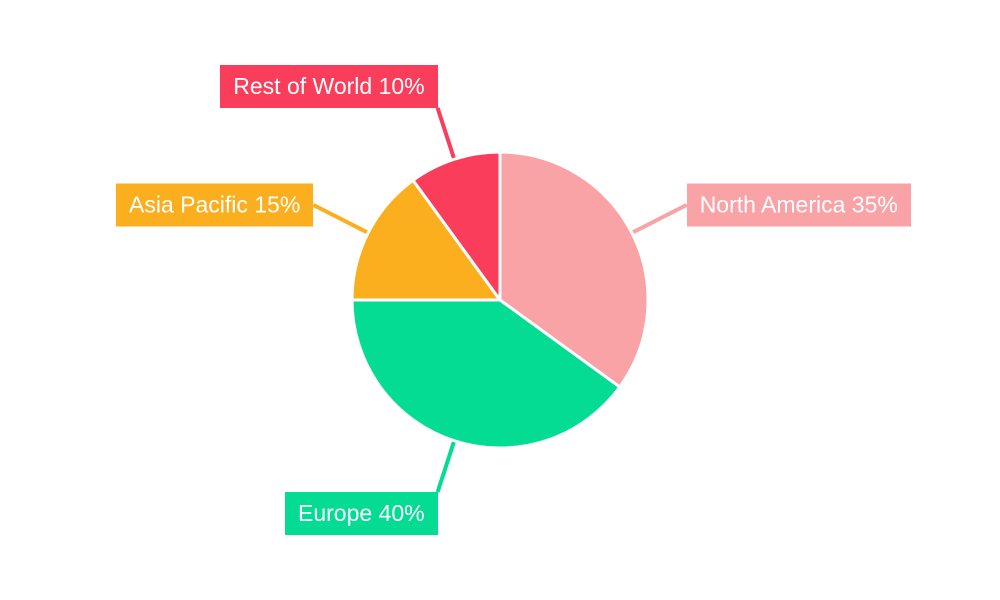 The height and width of the screenshot is (600, 1000). Describe the element at coordinates (446, 466) in the screenshot. I see `leader-line-europe` at that location.